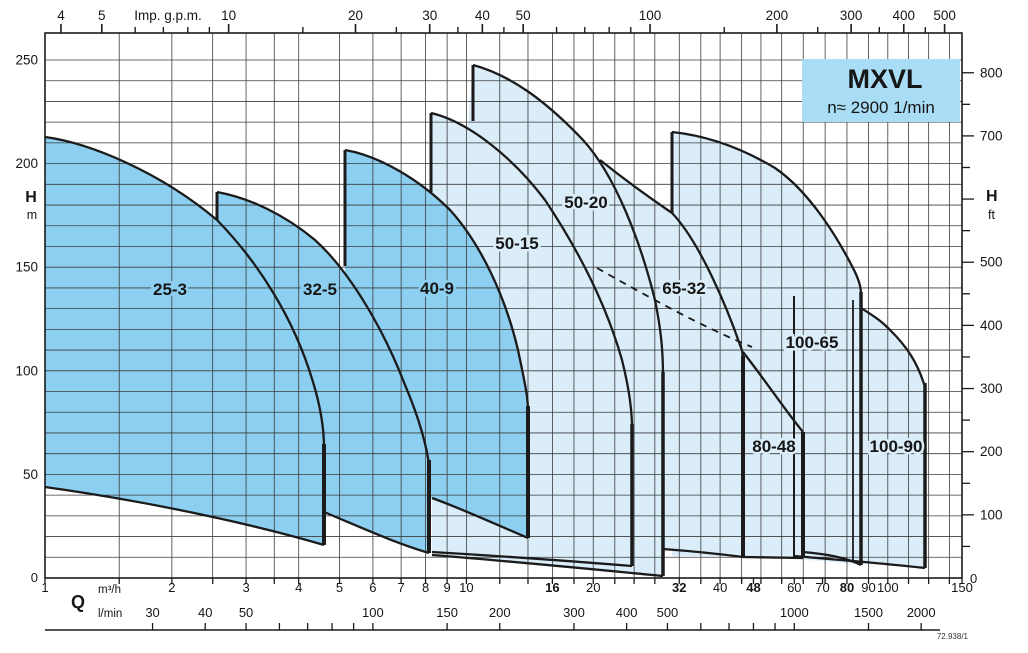  What do you see at coordinates (447, 612) in the screenshot?
I see `lmin-tick-label: 150` at bounding box center [447, 612].